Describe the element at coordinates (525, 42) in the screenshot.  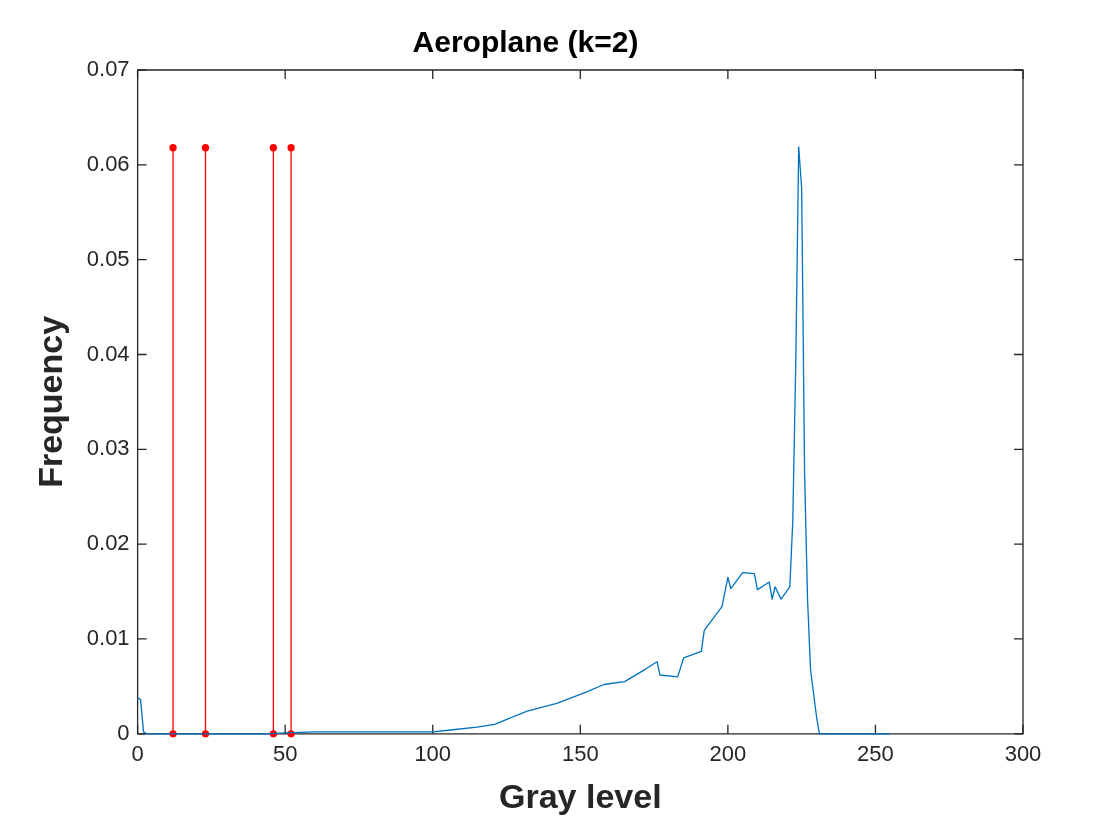
I see `chart-title: Aeroplane (k=2)` at that location.